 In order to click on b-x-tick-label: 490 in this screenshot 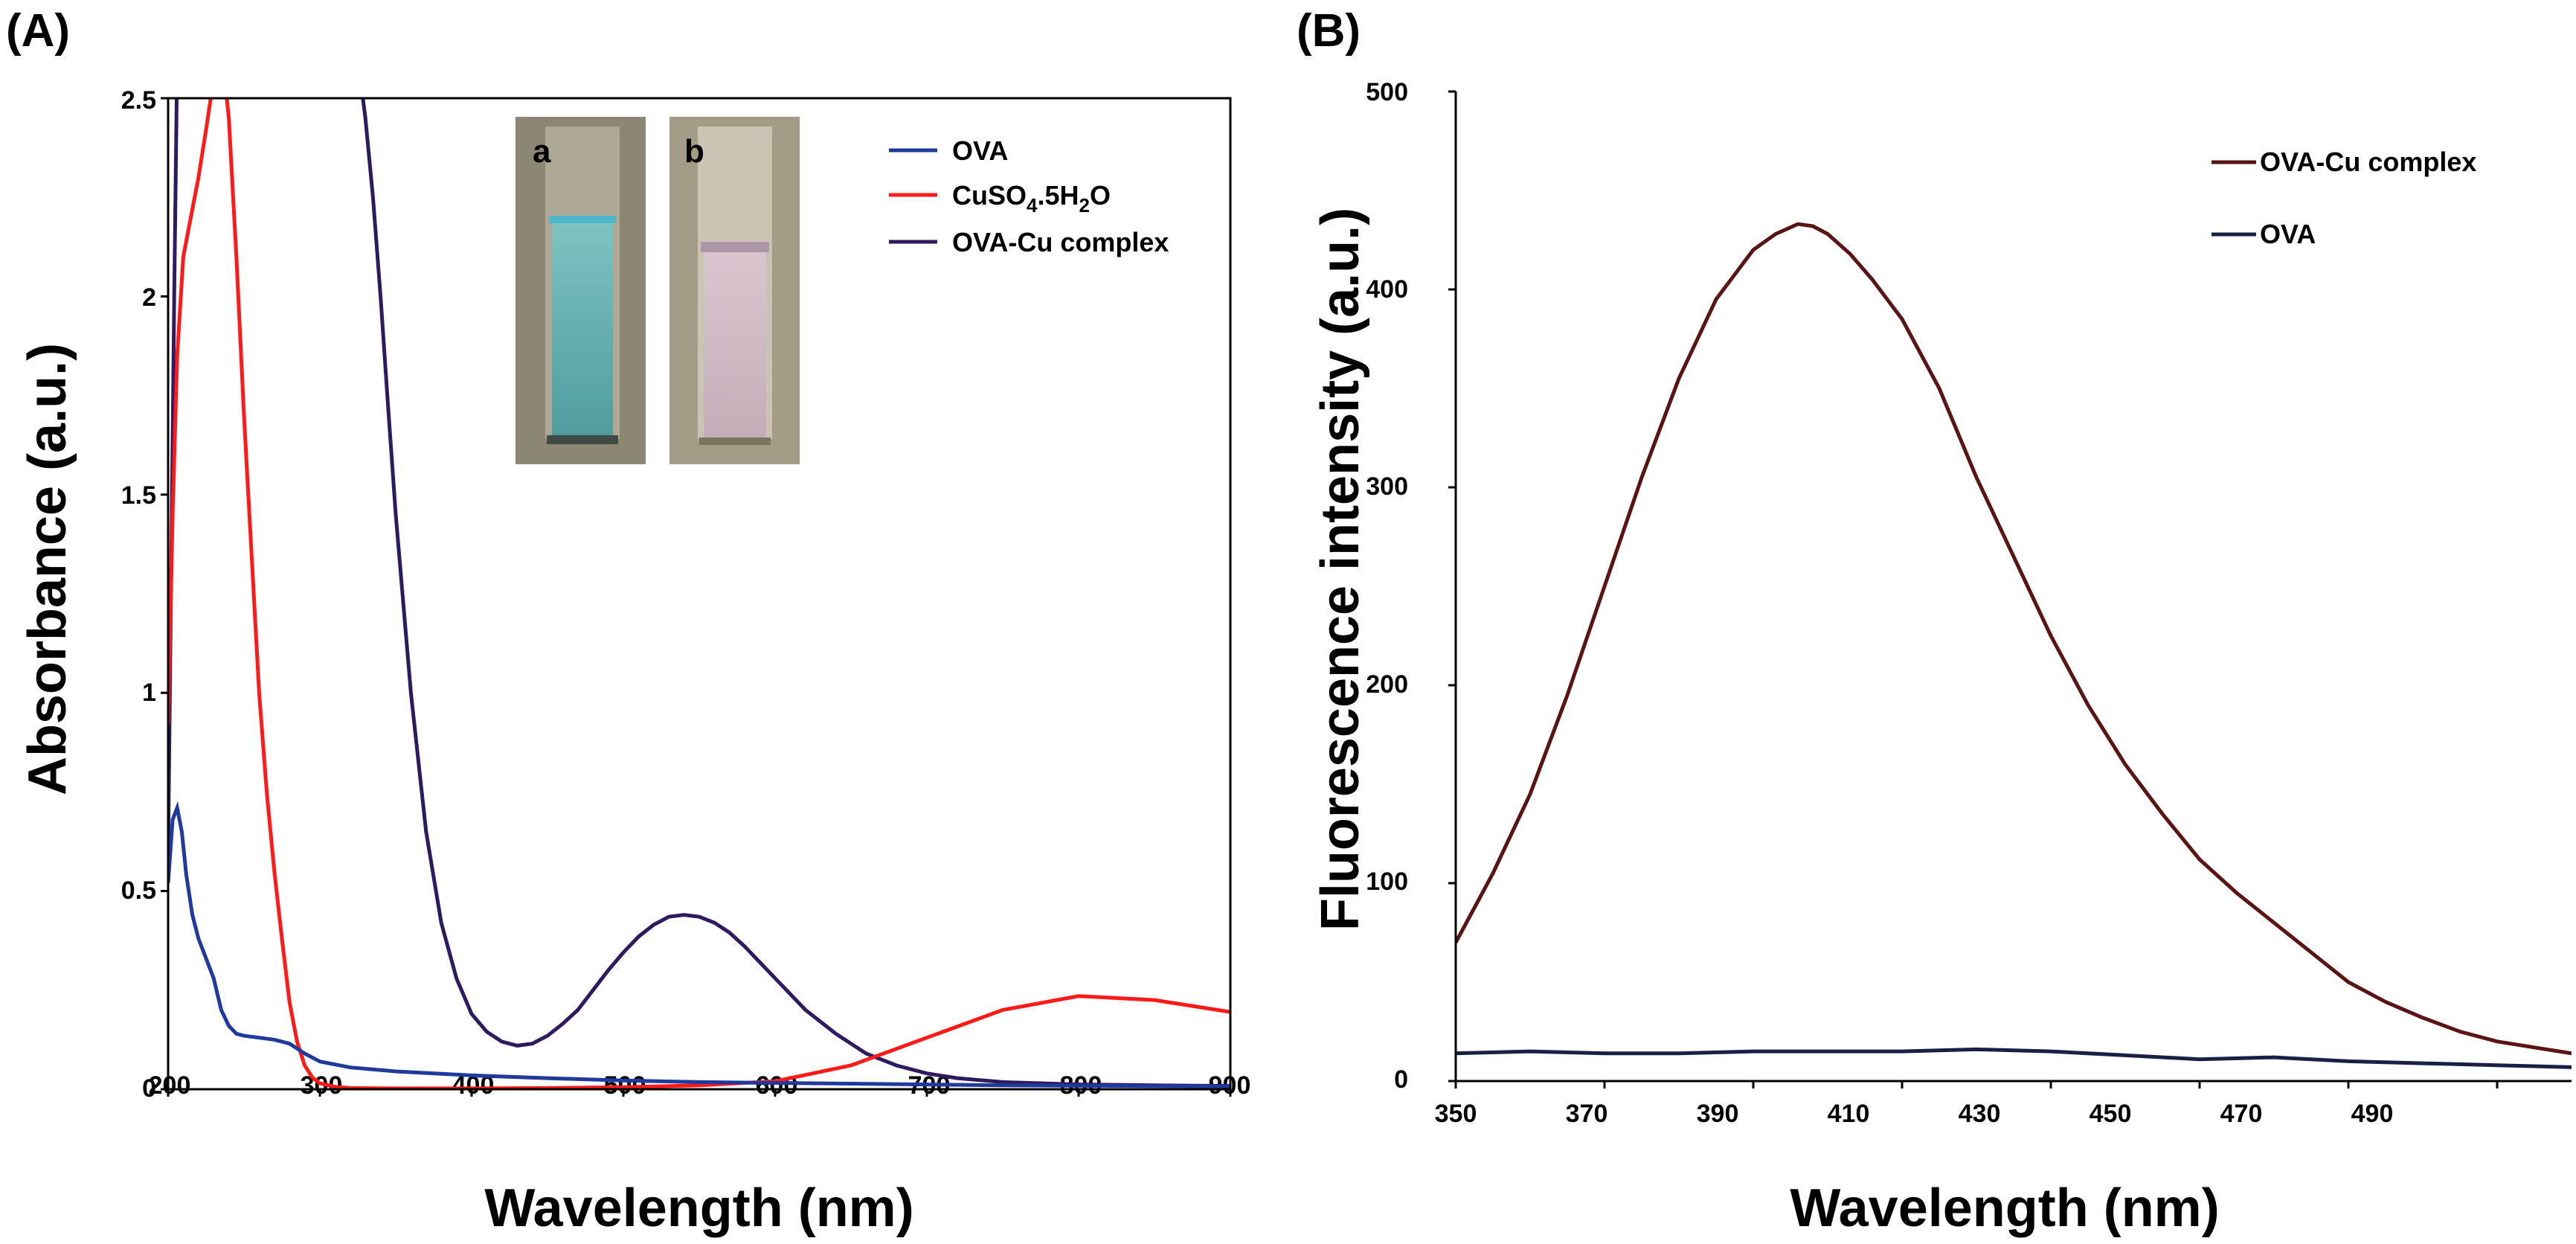, I will do `click(2372, 1114)`.